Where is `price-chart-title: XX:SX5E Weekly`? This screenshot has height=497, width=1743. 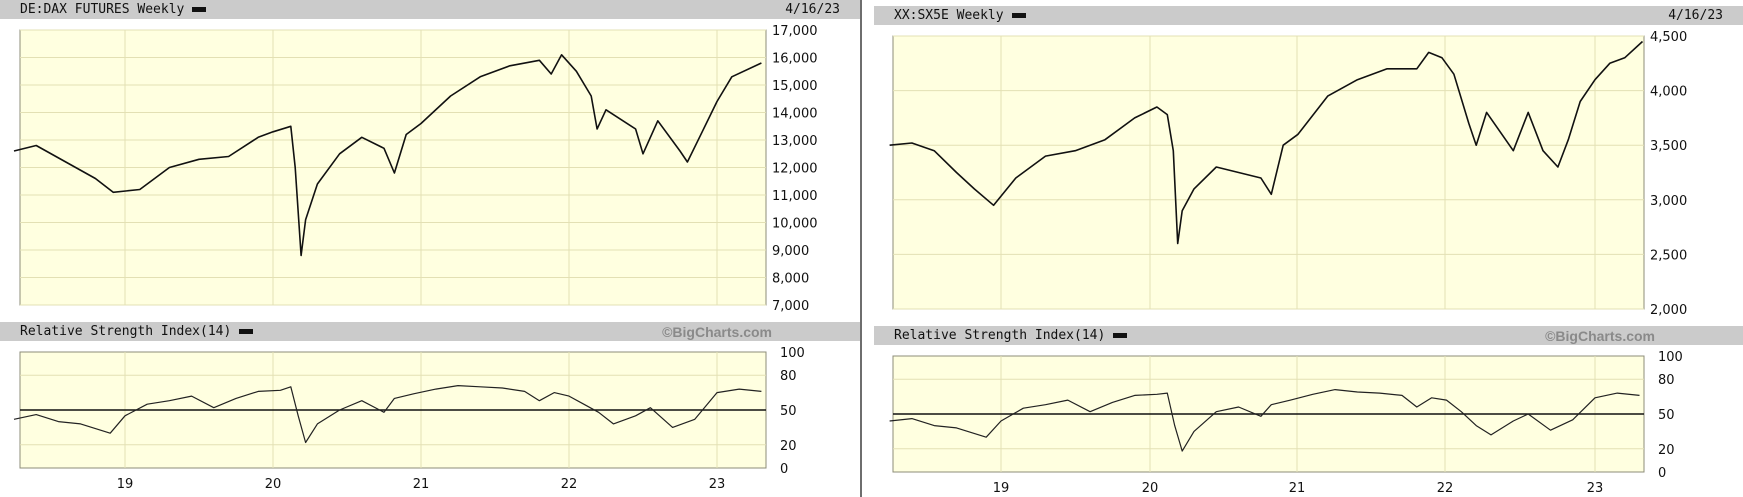
price-chart-title: XX:SX5E Weekly is located at coordinates (960, 15).